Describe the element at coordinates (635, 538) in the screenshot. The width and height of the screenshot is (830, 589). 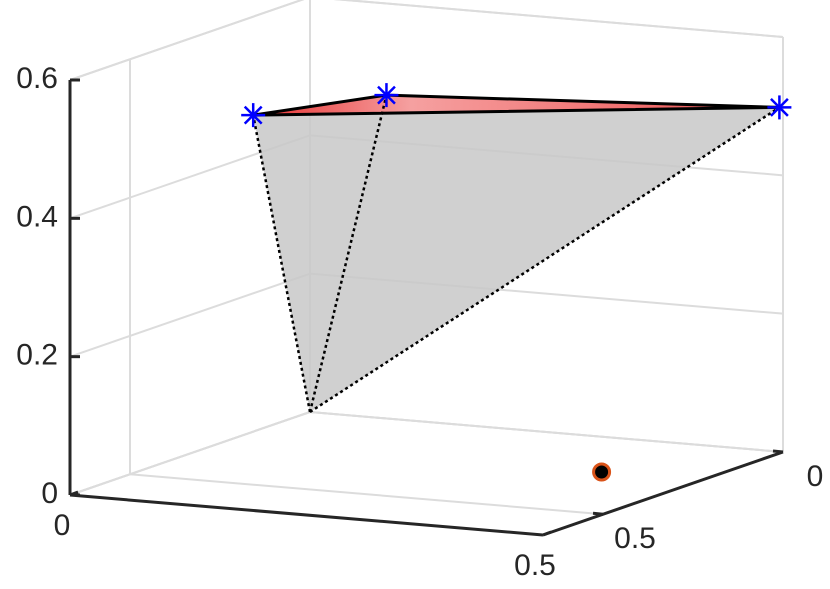
I see `y-tick-label: 0.5` at that location.